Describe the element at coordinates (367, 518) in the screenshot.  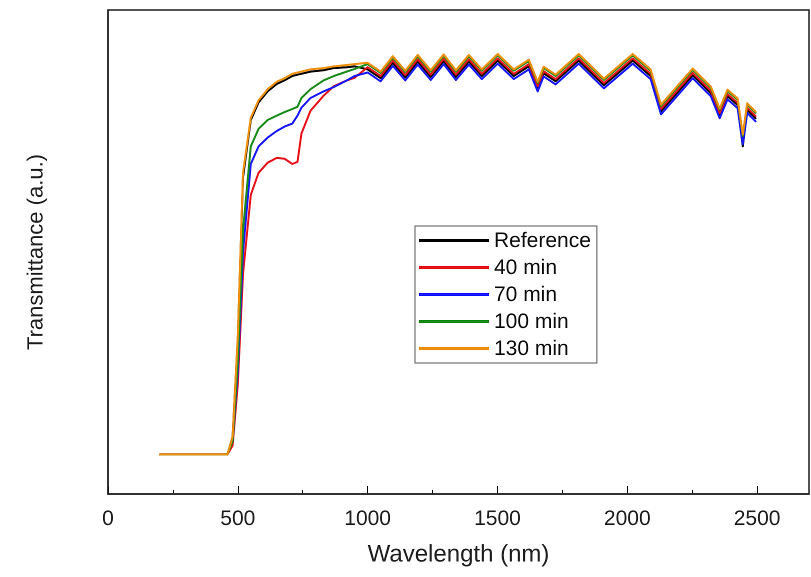
I see `x-tick-label: 1000` at that location.